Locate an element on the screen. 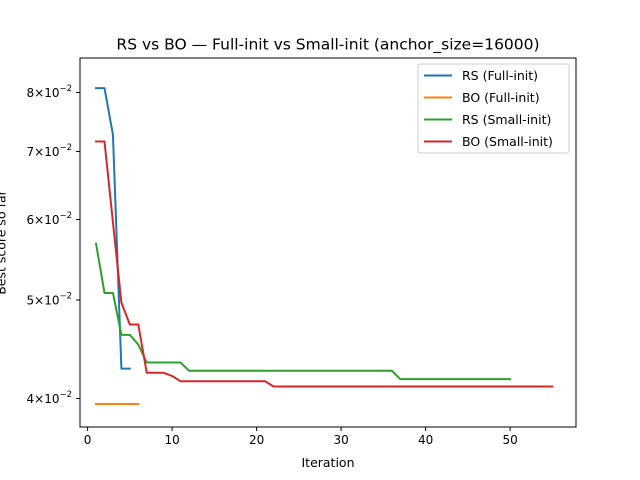 This screenshot has height=480, width=640. x-tick-label: 30 is located at coordinates (340, 440).